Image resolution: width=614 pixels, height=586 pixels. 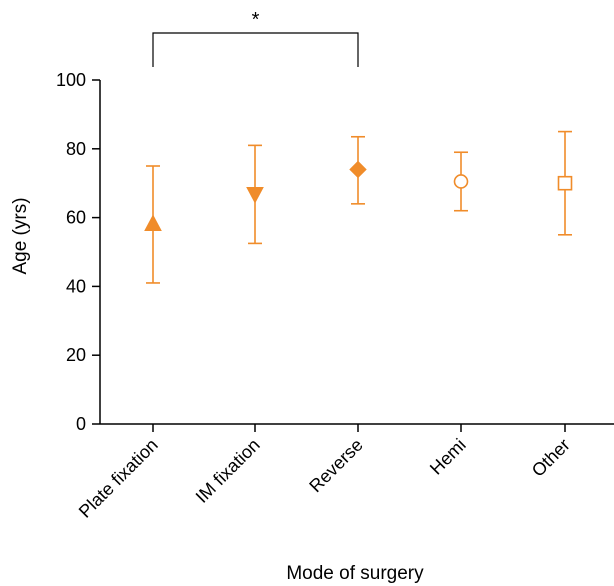 I want to click on y-tick-label: 80, so click(x=76, y=149).